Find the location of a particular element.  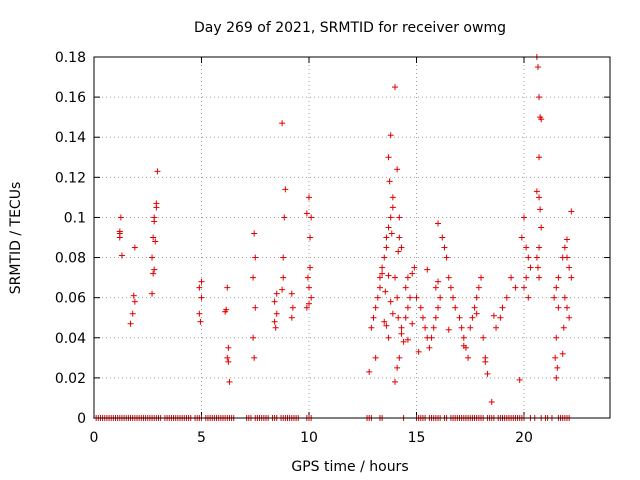

y-tick-label: 0.08 is located at coordinates (70, 259).